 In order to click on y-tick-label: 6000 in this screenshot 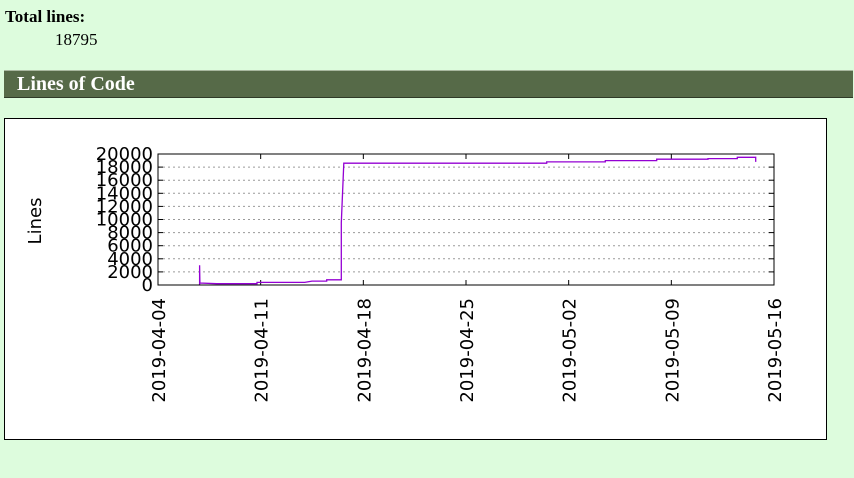, I will do `click(130, 246)`.